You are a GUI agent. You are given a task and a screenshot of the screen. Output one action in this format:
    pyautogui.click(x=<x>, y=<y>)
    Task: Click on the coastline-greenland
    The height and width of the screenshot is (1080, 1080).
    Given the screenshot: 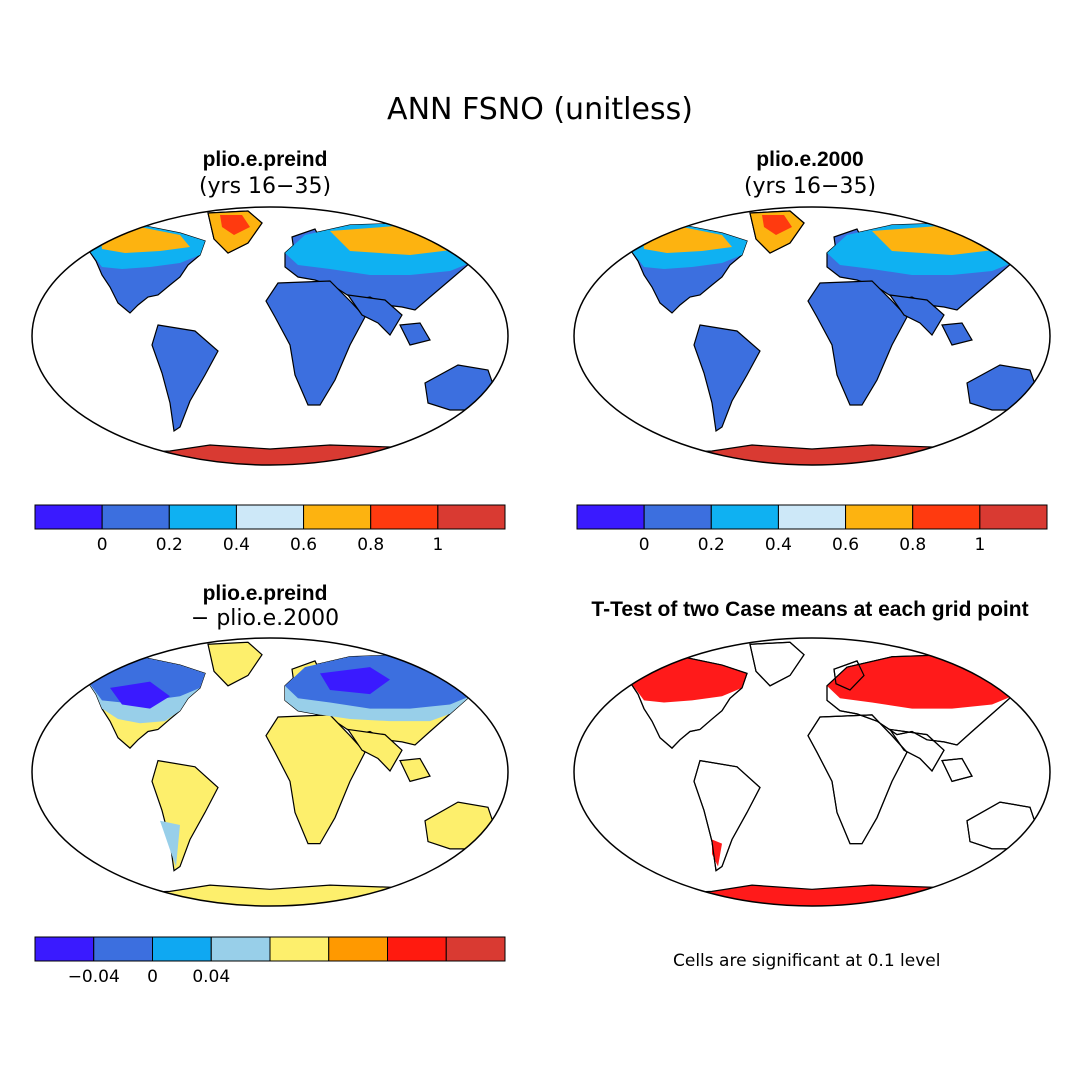 What is the action you would take?
    pyautogui.click(x=777, y=664)
    